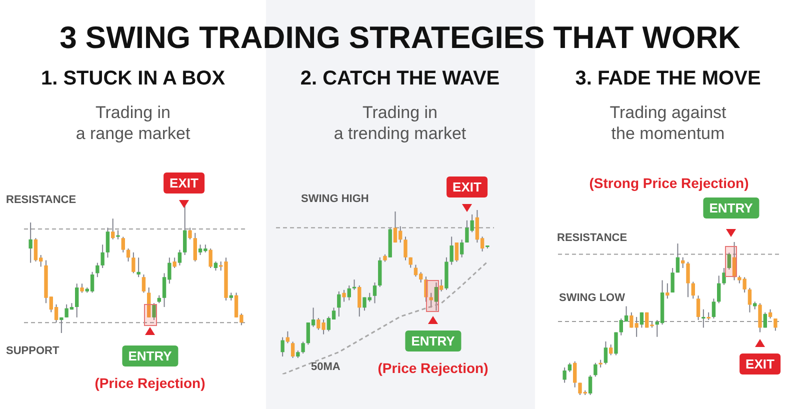  What do you see at coordinates (760, 364) in the screenshot?
I see `annotation: EXIT` at bounding box center [760, 364].